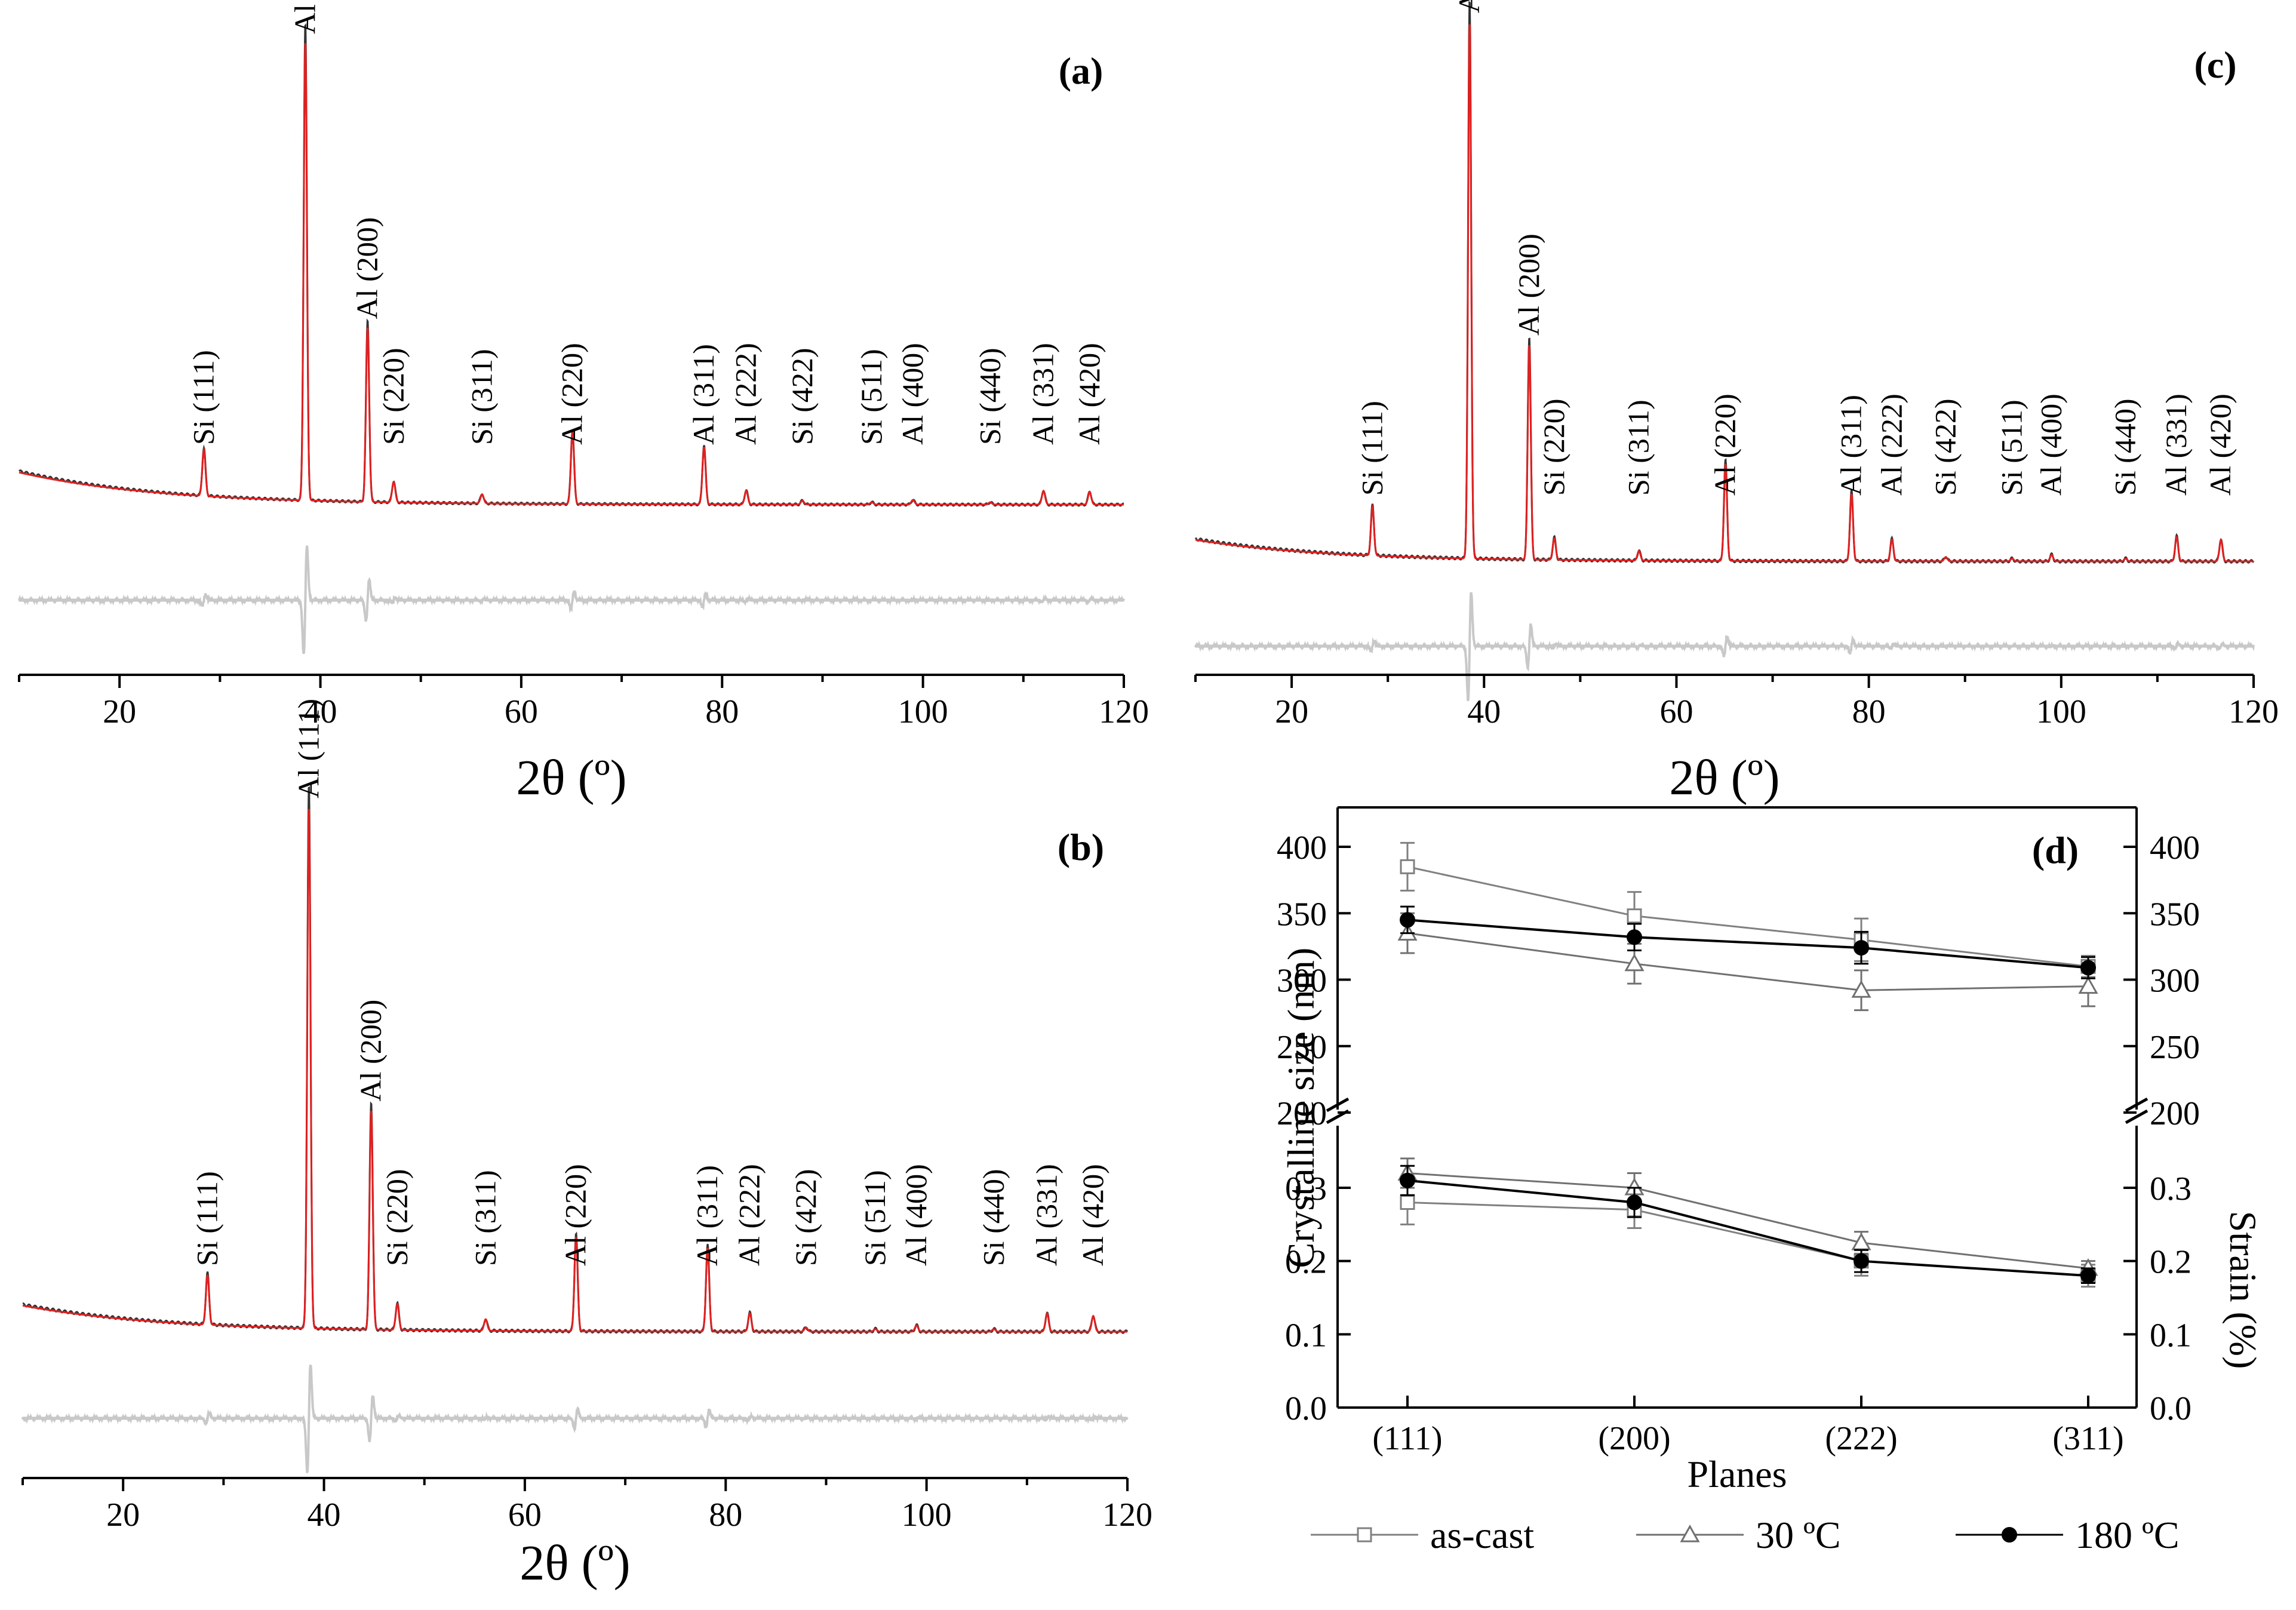 The width and height of the screenshot is (2296, 1610). I want to click on panel-letter: (b), so click(1081, 847).